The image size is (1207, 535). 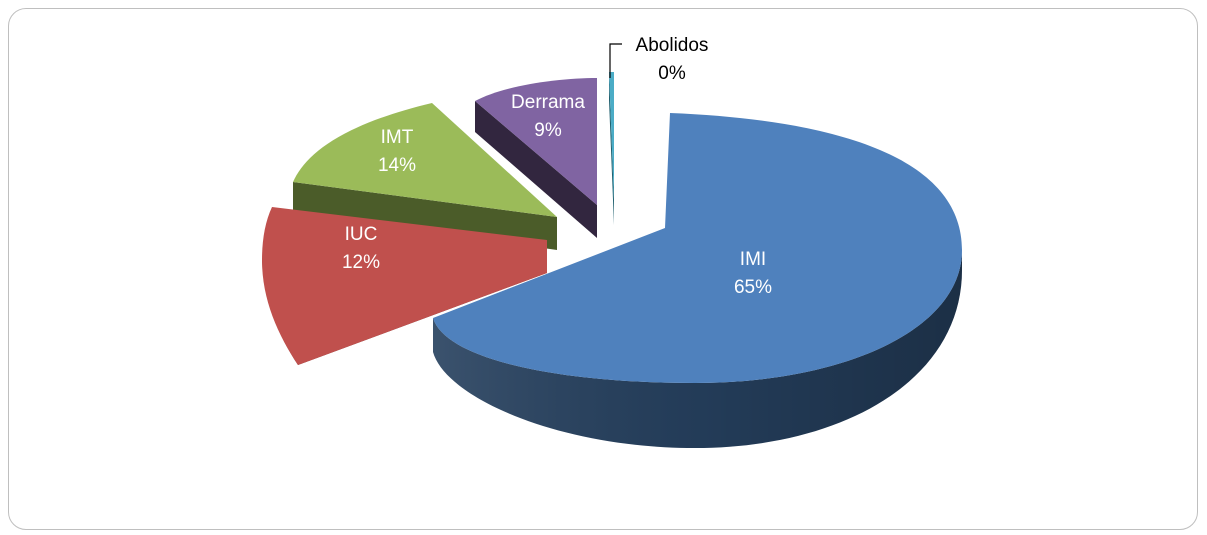 What do you see at coordinates (397, 165) in the screenshot?
I see `label-imt-percent: 14%` at bounding box center [397, 165].